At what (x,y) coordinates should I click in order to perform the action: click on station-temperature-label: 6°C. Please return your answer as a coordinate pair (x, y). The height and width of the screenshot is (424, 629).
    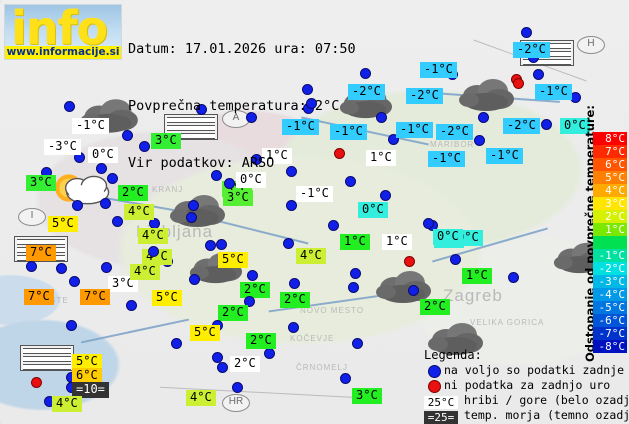
    Looking at the image, I should click on (87, 376).